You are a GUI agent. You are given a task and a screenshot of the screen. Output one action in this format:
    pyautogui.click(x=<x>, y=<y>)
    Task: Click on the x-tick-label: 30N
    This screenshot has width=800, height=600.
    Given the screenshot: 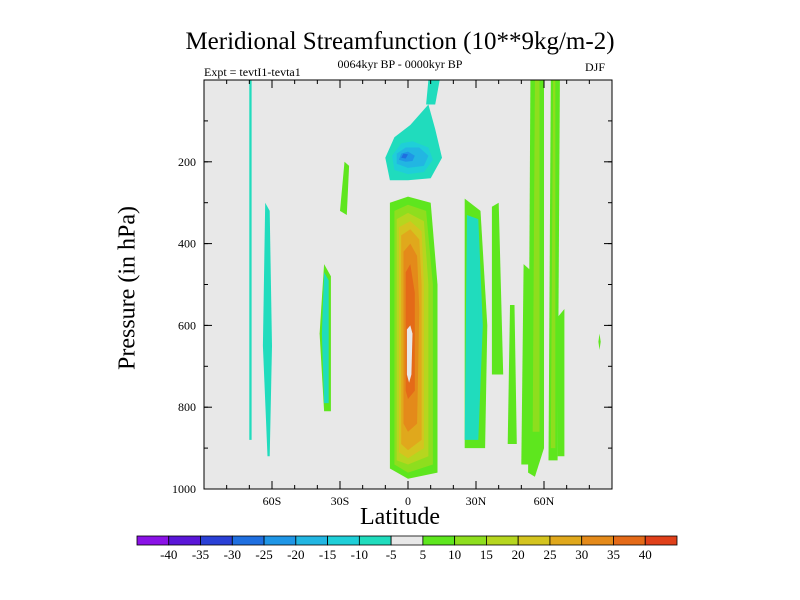 What is the action you would take?
    pyautogui.click(x=476, y=501)
    